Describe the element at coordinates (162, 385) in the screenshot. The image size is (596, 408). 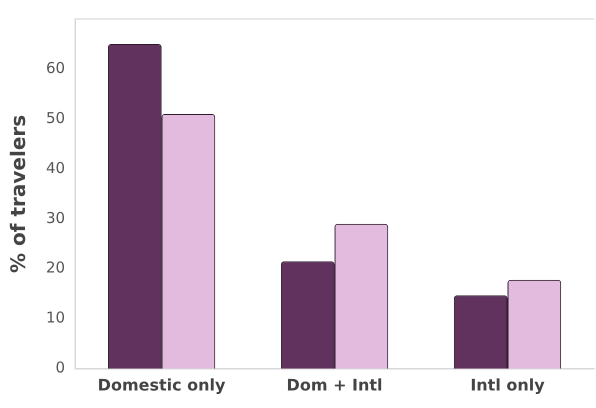
I see `x-tick-label: Domestic only` at that location.